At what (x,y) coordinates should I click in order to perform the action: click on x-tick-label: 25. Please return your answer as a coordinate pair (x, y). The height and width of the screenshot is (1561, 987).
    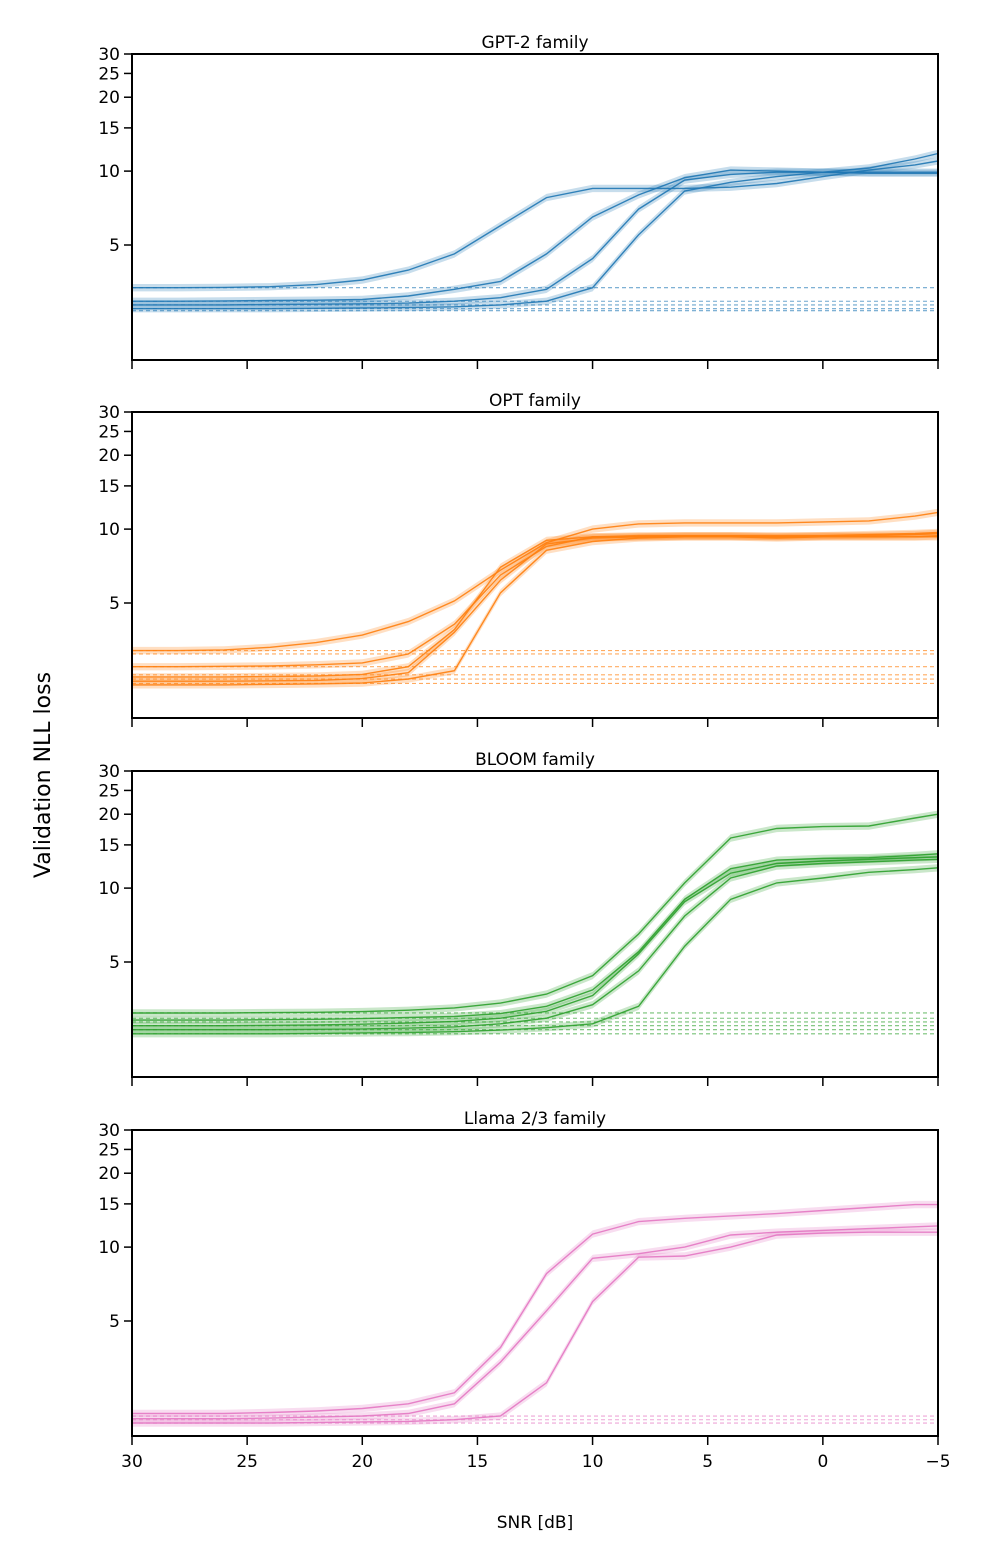
    Looking at the image, I should click on (247, 1462).